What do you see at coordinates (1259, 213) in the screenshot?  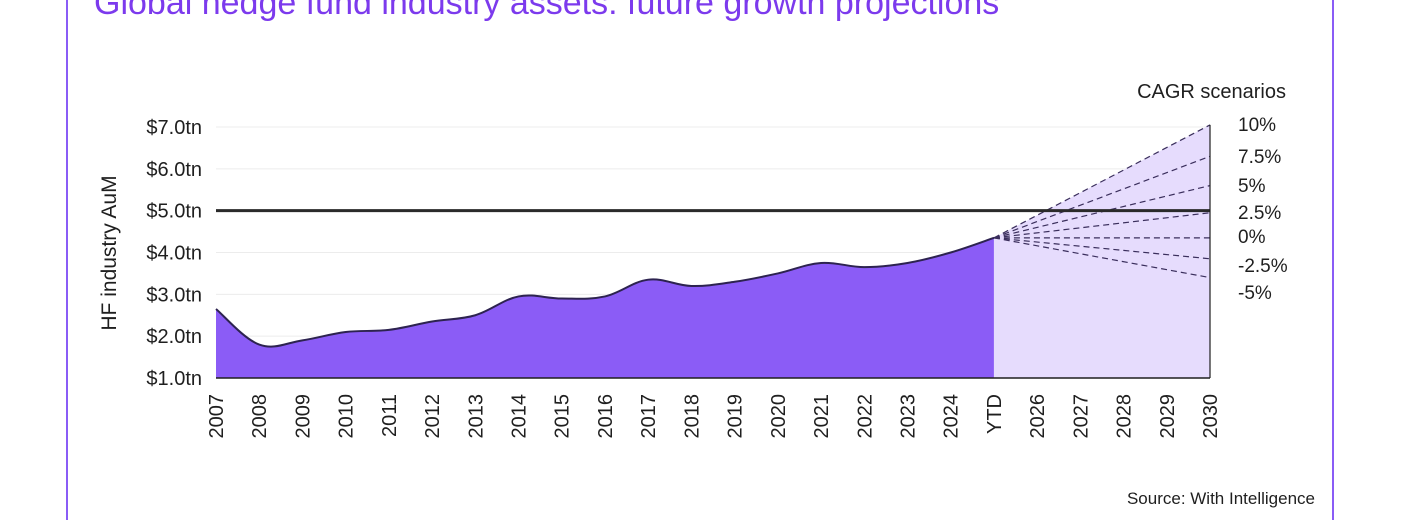 I see `scenario-label: 2.5%` at bounding box center [1259, 213].